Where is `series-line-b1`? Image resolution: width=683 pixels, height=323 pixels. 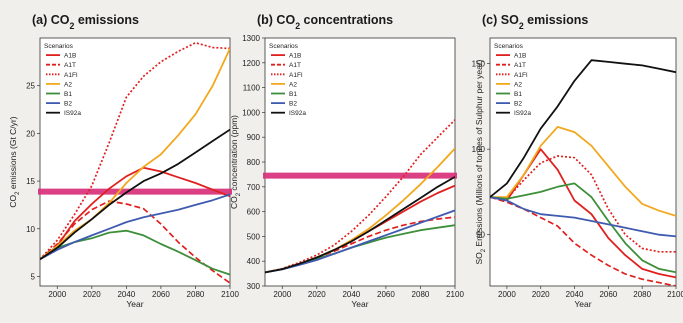
series-line-b1 is located at coordinates (583, 228).